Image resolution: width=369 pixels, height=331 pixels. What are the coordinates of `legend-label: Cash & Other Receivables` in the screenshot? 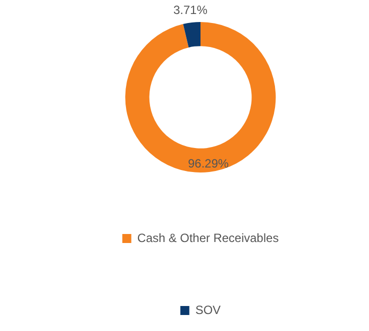 It's located at (208, 237).